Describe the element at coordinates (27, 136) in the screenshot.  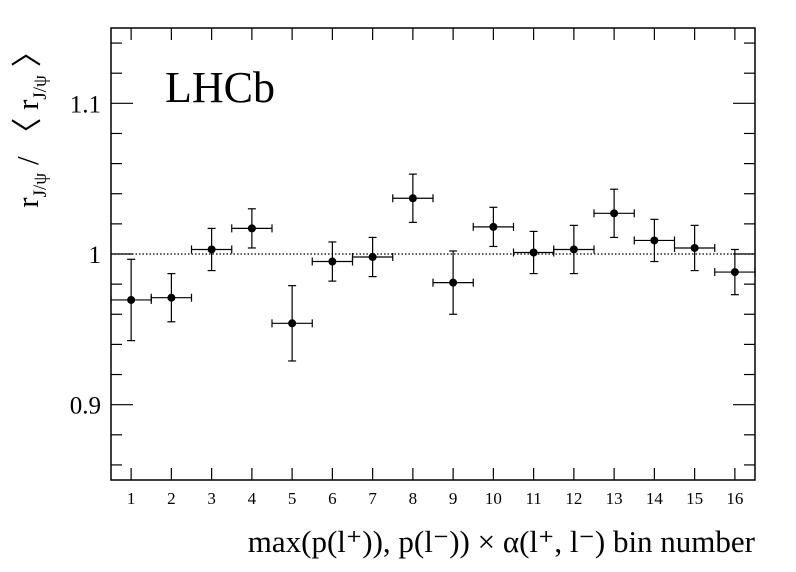
I see `y-label-part: / 〈 r` at that location.